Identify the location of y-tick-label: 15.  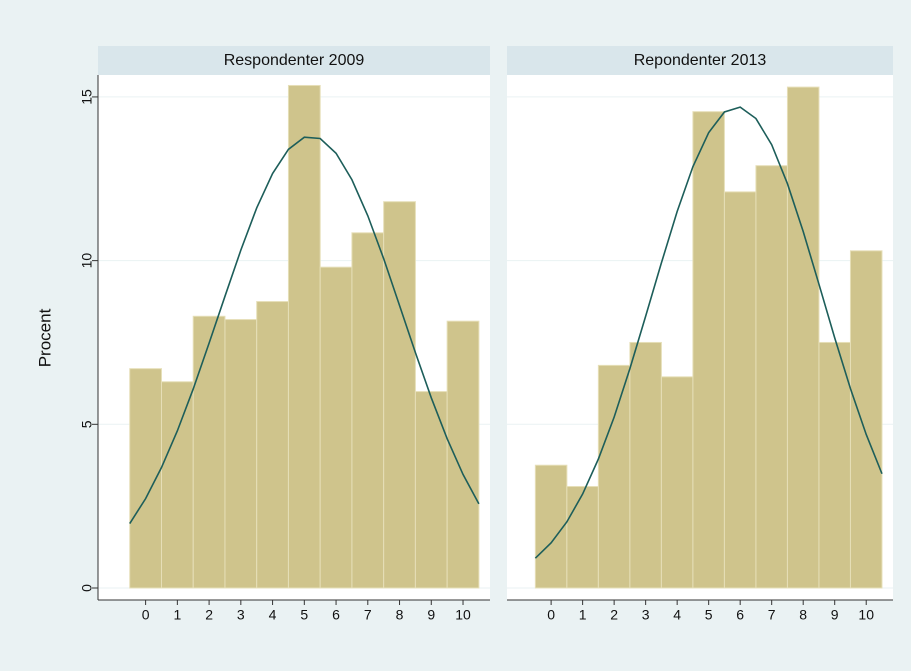
(87, 97).